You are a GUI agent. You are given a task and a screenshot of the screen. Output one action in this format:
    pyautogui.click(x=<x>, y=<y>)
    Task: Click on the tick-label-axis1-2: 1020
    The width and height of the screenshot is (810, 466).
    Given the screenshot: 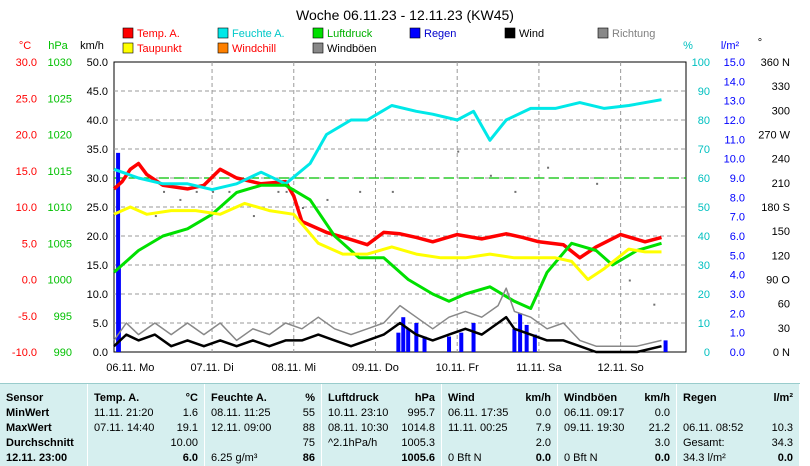 What is the action you would take?
    pyautogui.click(x=60, y=136)
    